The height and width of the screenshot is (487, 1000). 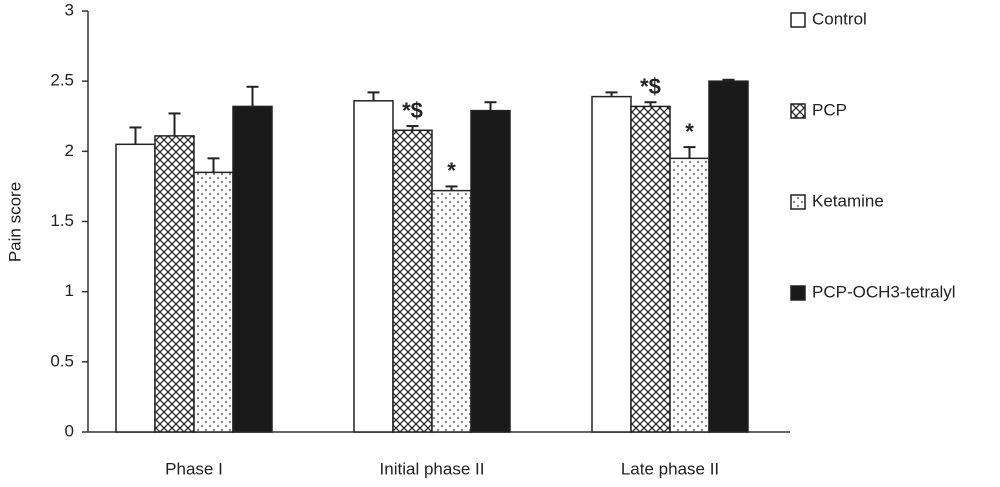 I want to click on legend-label: PCP-OCH3-tetralyl, so click(x=884, y=291).